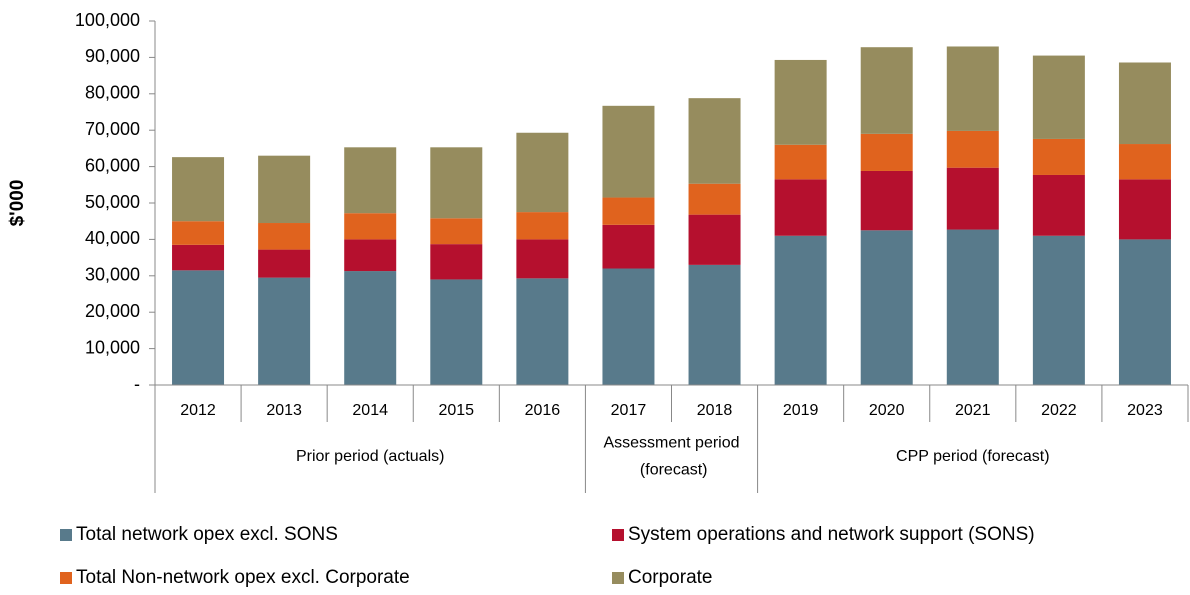 The width and height of the screenshot is (1190, 595). What do you see at coordinates (107, 20) in the screenshot?
I see `y-tick-label: 100,000` at bounding box center [107, 20].